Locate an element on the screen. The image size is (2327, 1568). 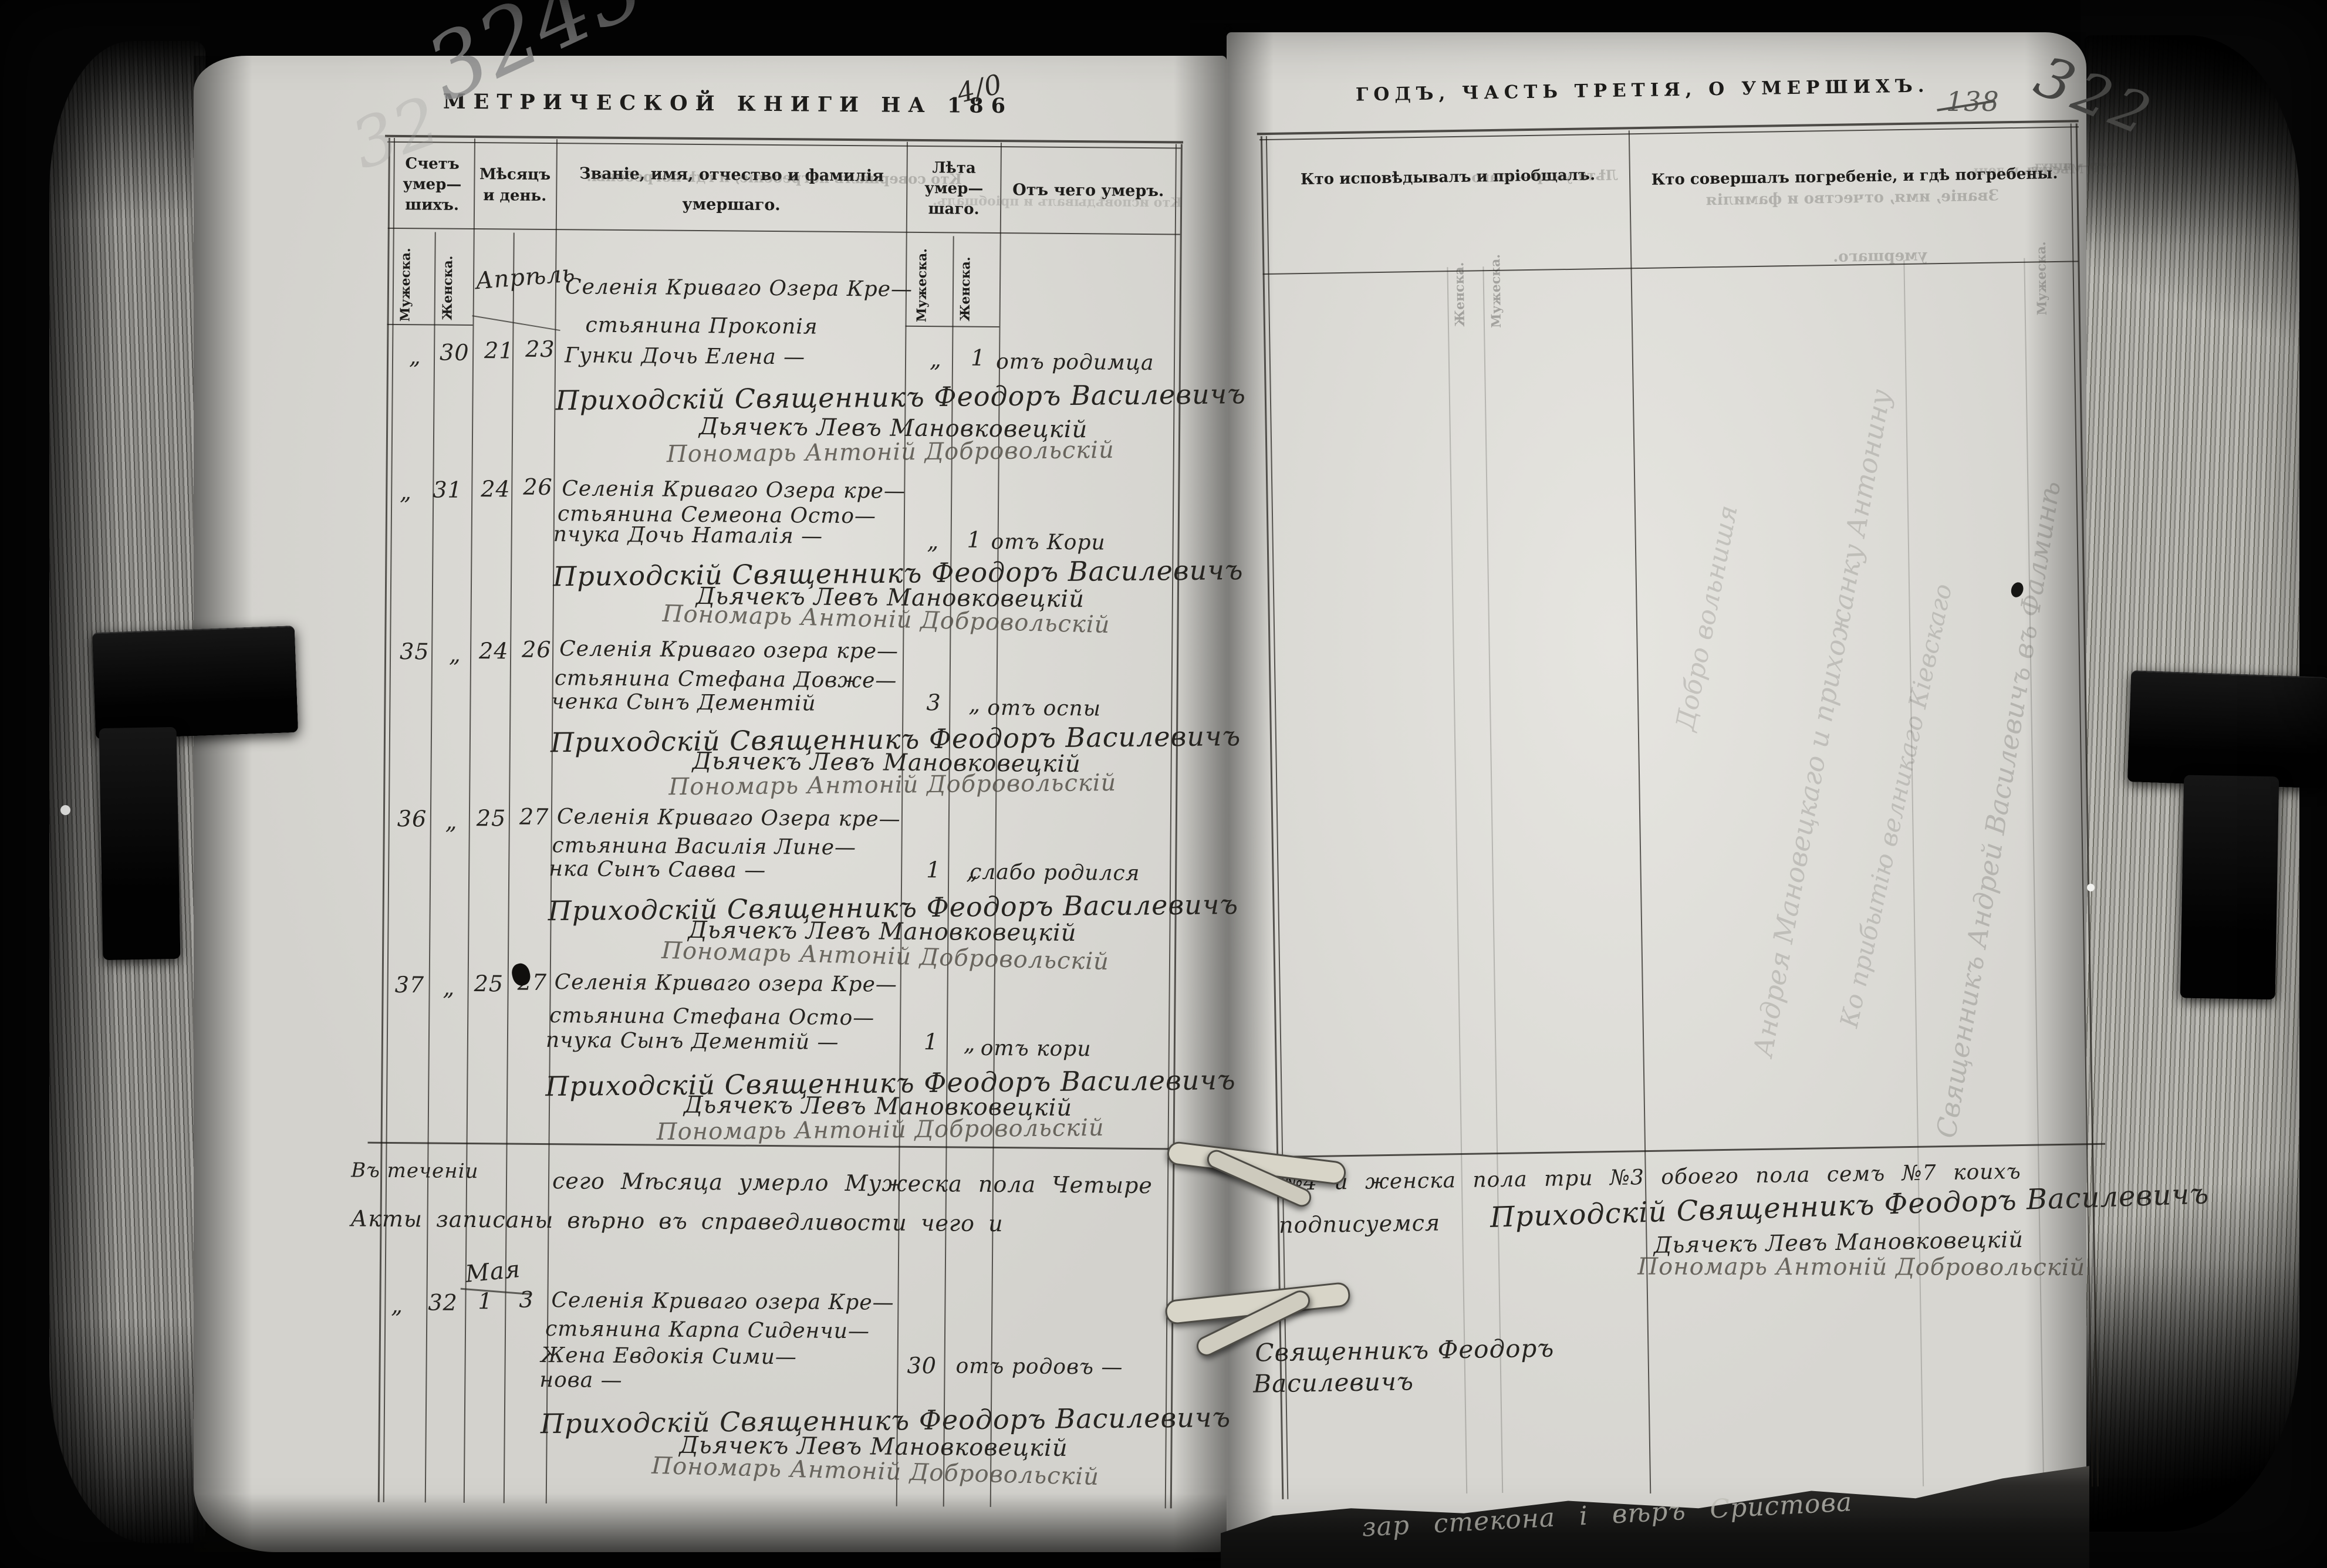
clergy-sexton-signature: Пономарь Антоній Добровольскій is located at coordinates (1862, 1267).